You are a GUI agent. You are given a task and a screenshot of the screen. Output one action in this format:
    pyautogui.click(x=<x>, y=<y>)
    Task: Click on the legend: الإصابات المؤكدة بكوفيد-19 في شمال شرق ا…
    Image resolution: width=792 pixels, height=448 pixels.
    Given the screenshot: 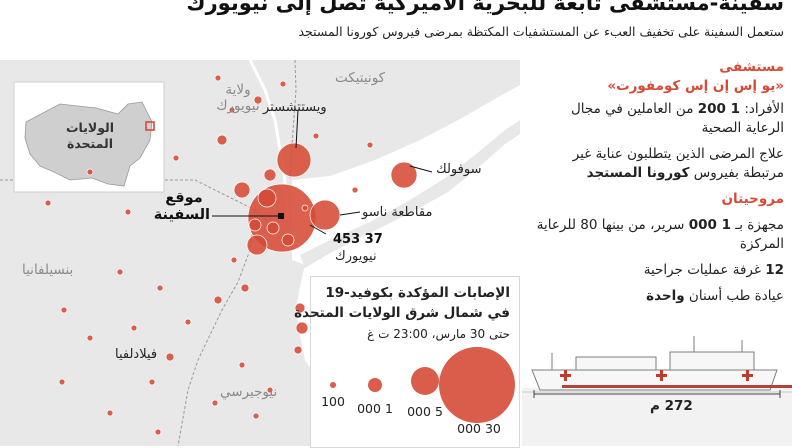 What is the action you would take?
    pyautogui.click(x=407, y=362)
    